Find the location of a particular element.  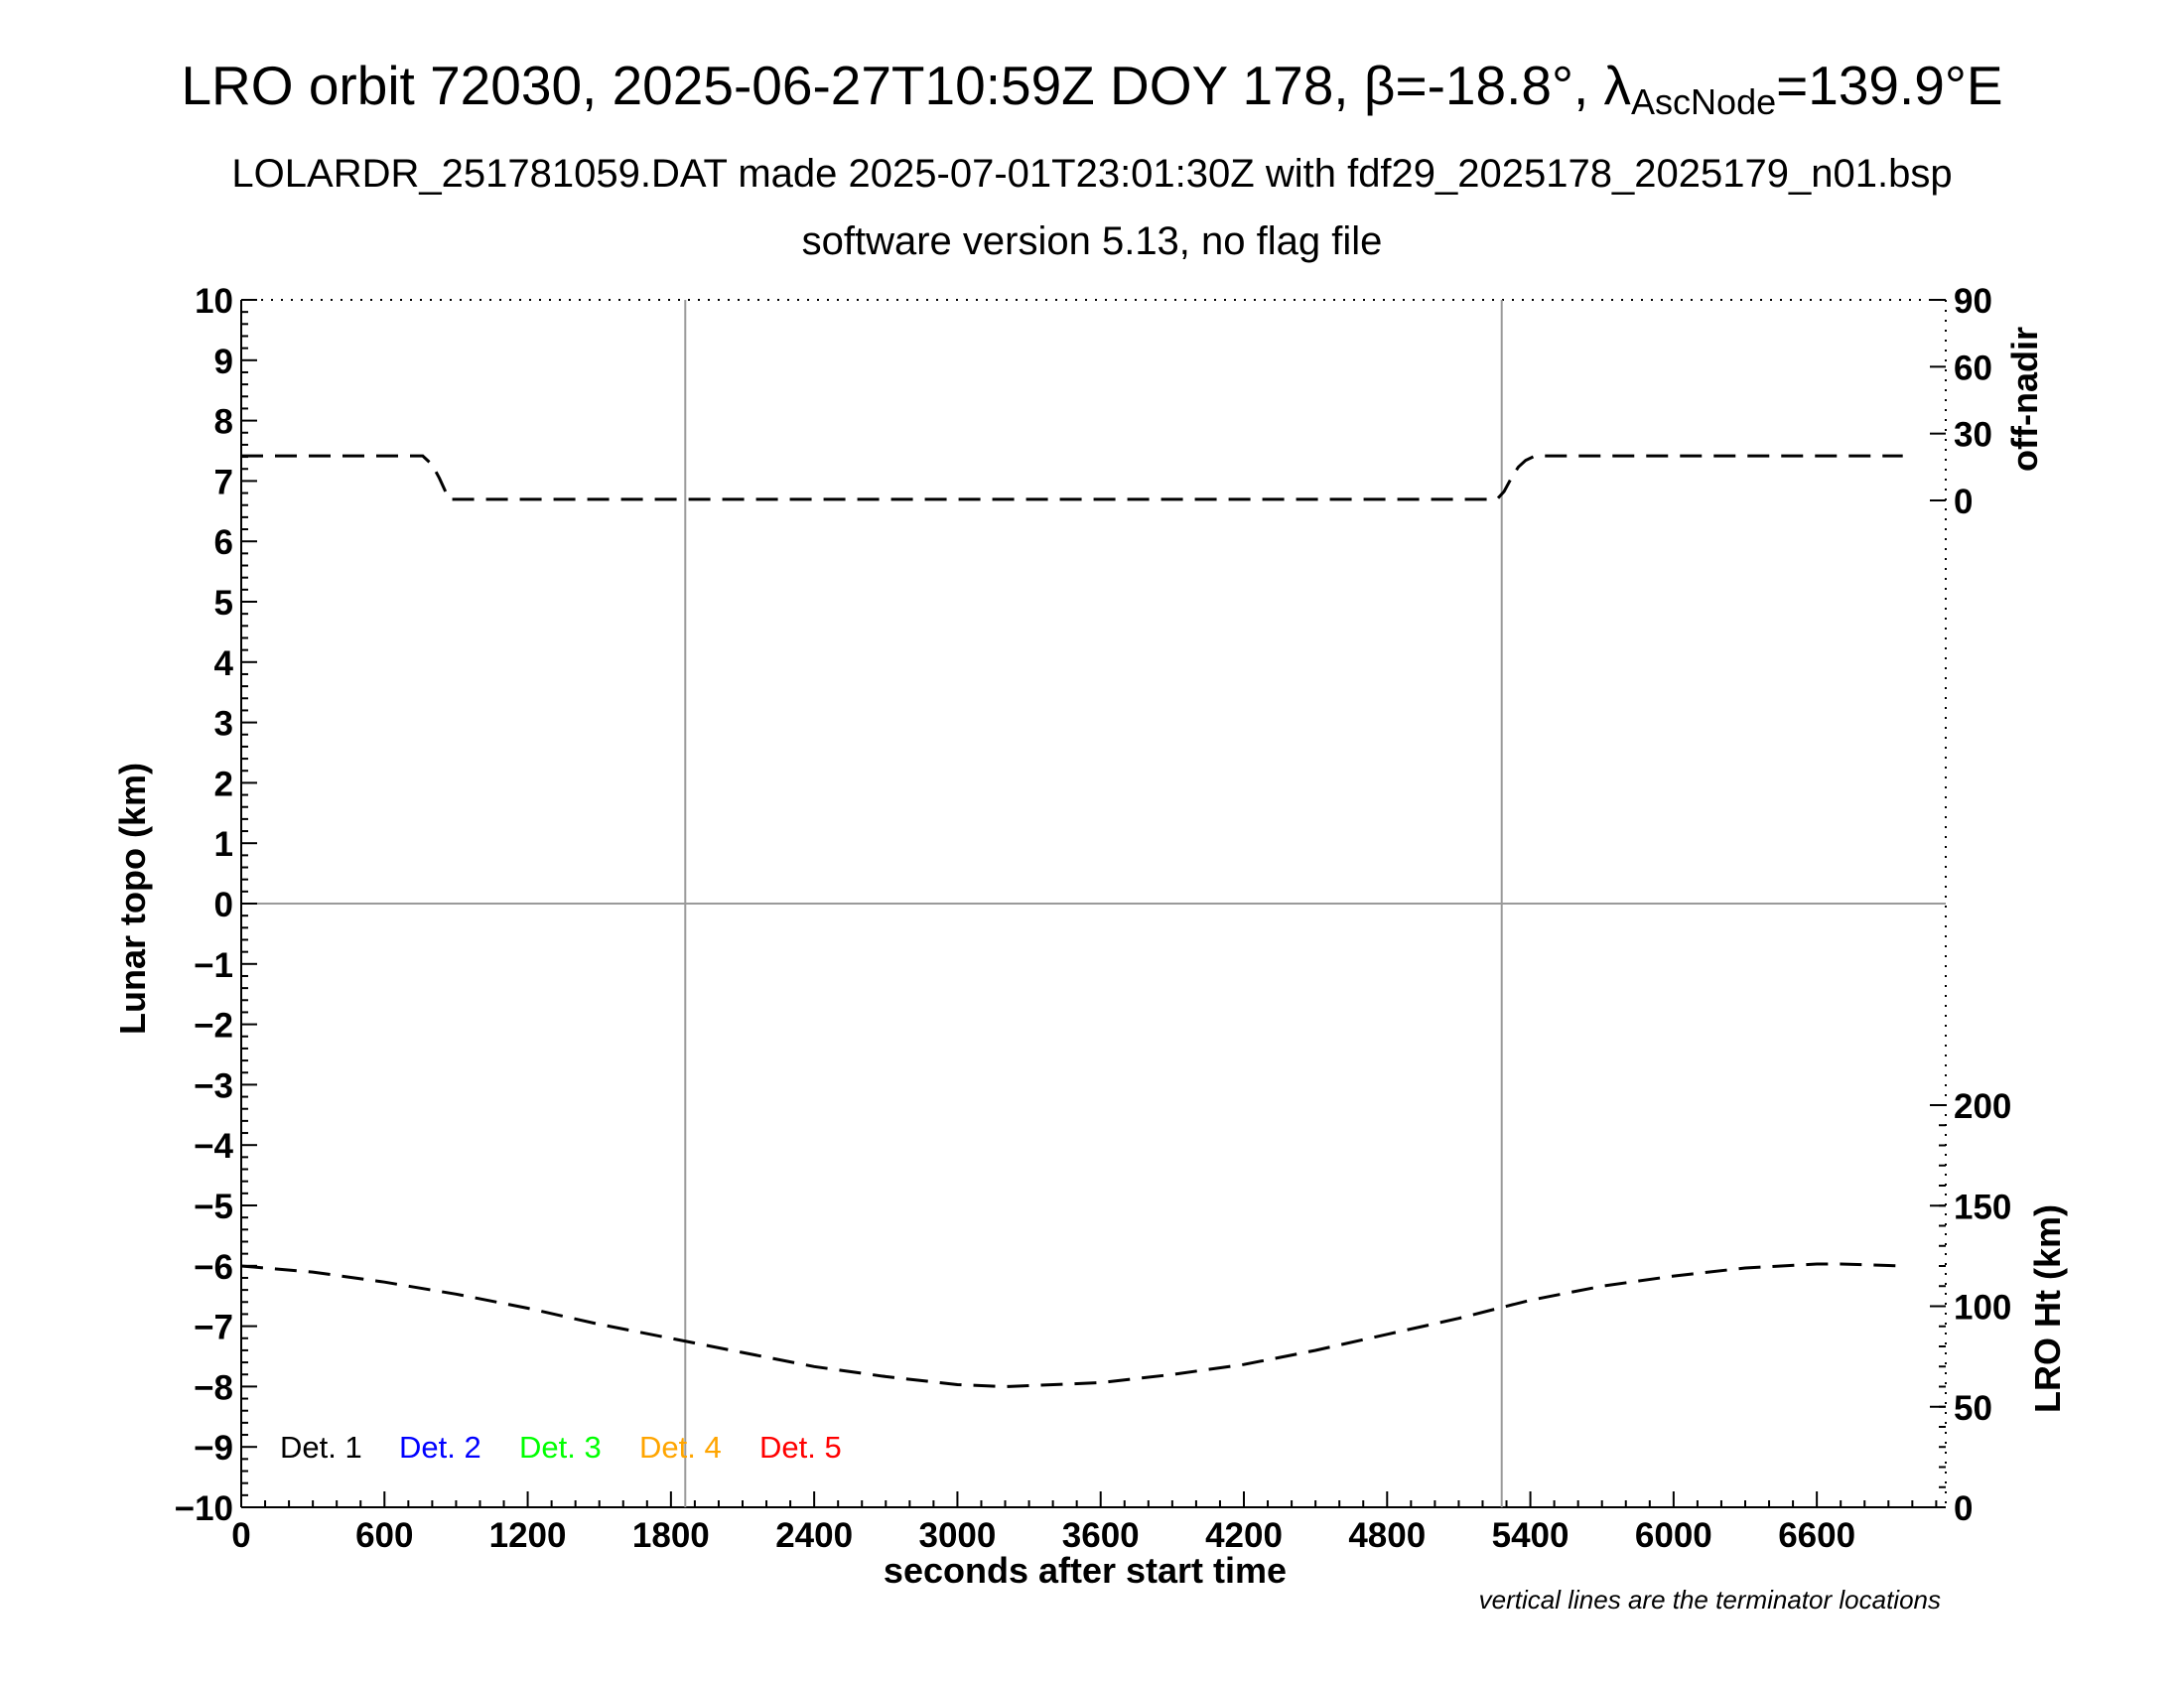

legend-entry: Det. 4 is located at coordinates (680, 1447).